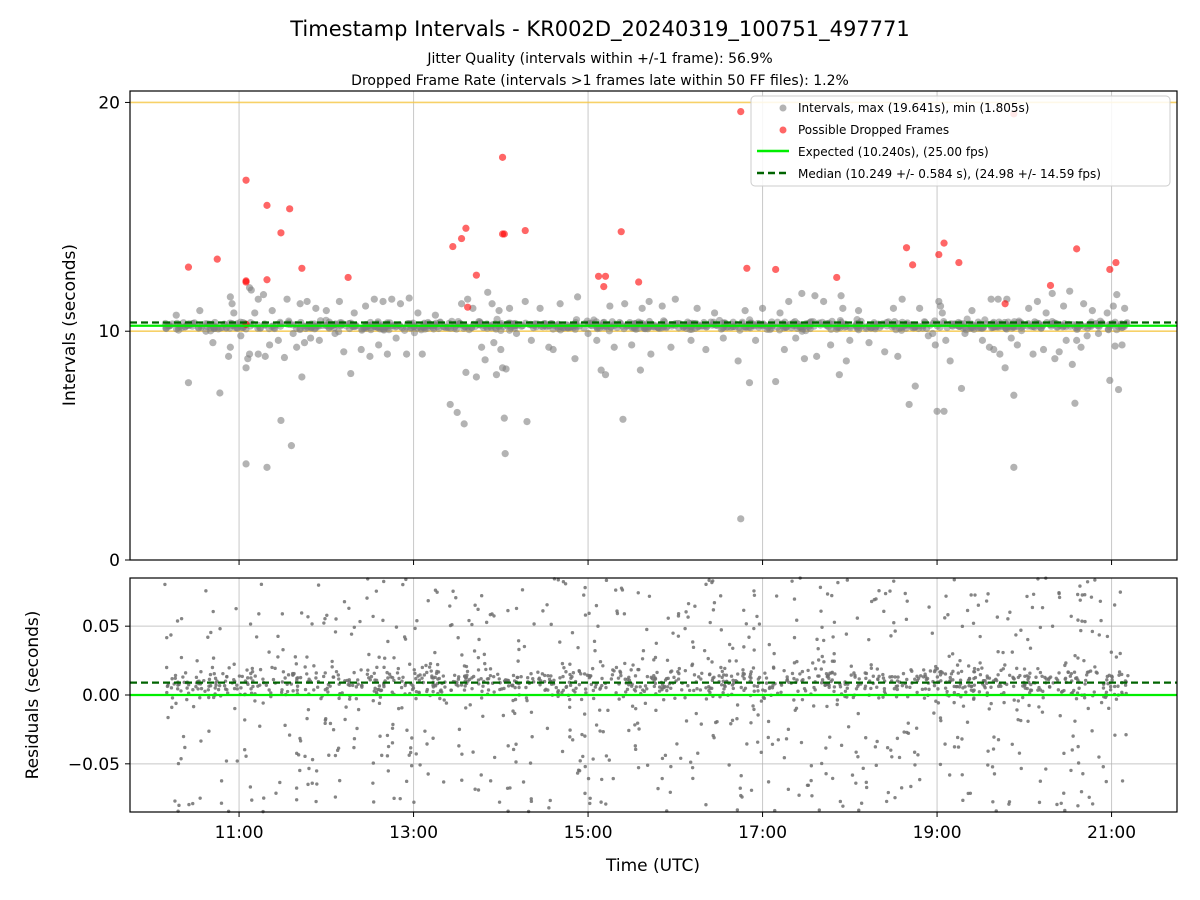 This screenshot has width=1200, height=900. I want to click on residuals-y-tick-label: 0.00, so click(101, 696).